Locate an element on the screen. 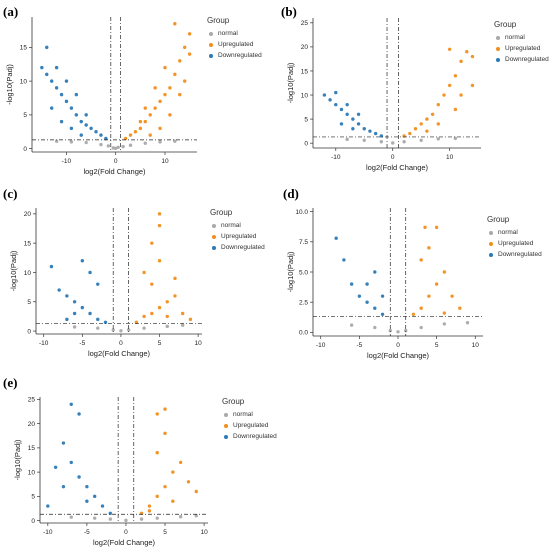 The width and height of the screenshot is (550, 552). legend-b: Group normal Upregulated Downregulated is located at coordinates (521, 42).